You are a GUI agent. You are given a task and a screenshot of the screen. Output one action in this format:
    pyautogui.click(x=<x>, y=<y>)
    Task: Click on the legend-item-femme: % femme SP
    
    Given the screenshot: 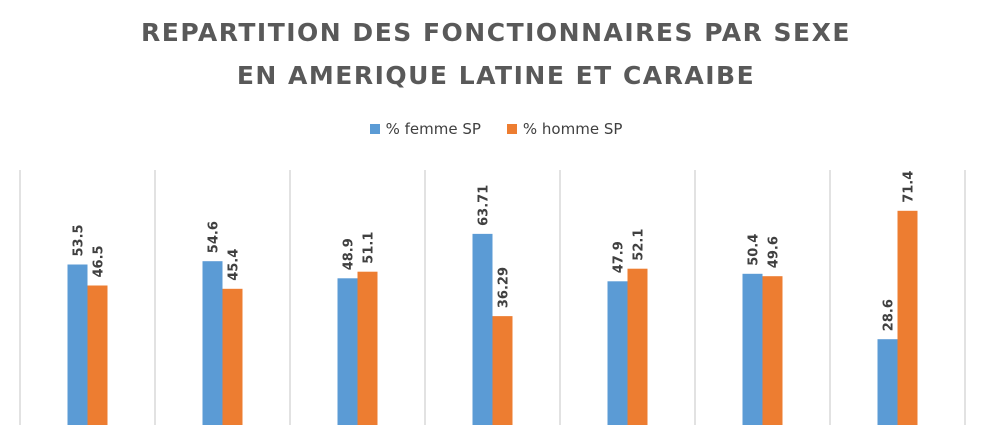 What is the action you would take?
    pyautogui.click(x=425, y=129)
    